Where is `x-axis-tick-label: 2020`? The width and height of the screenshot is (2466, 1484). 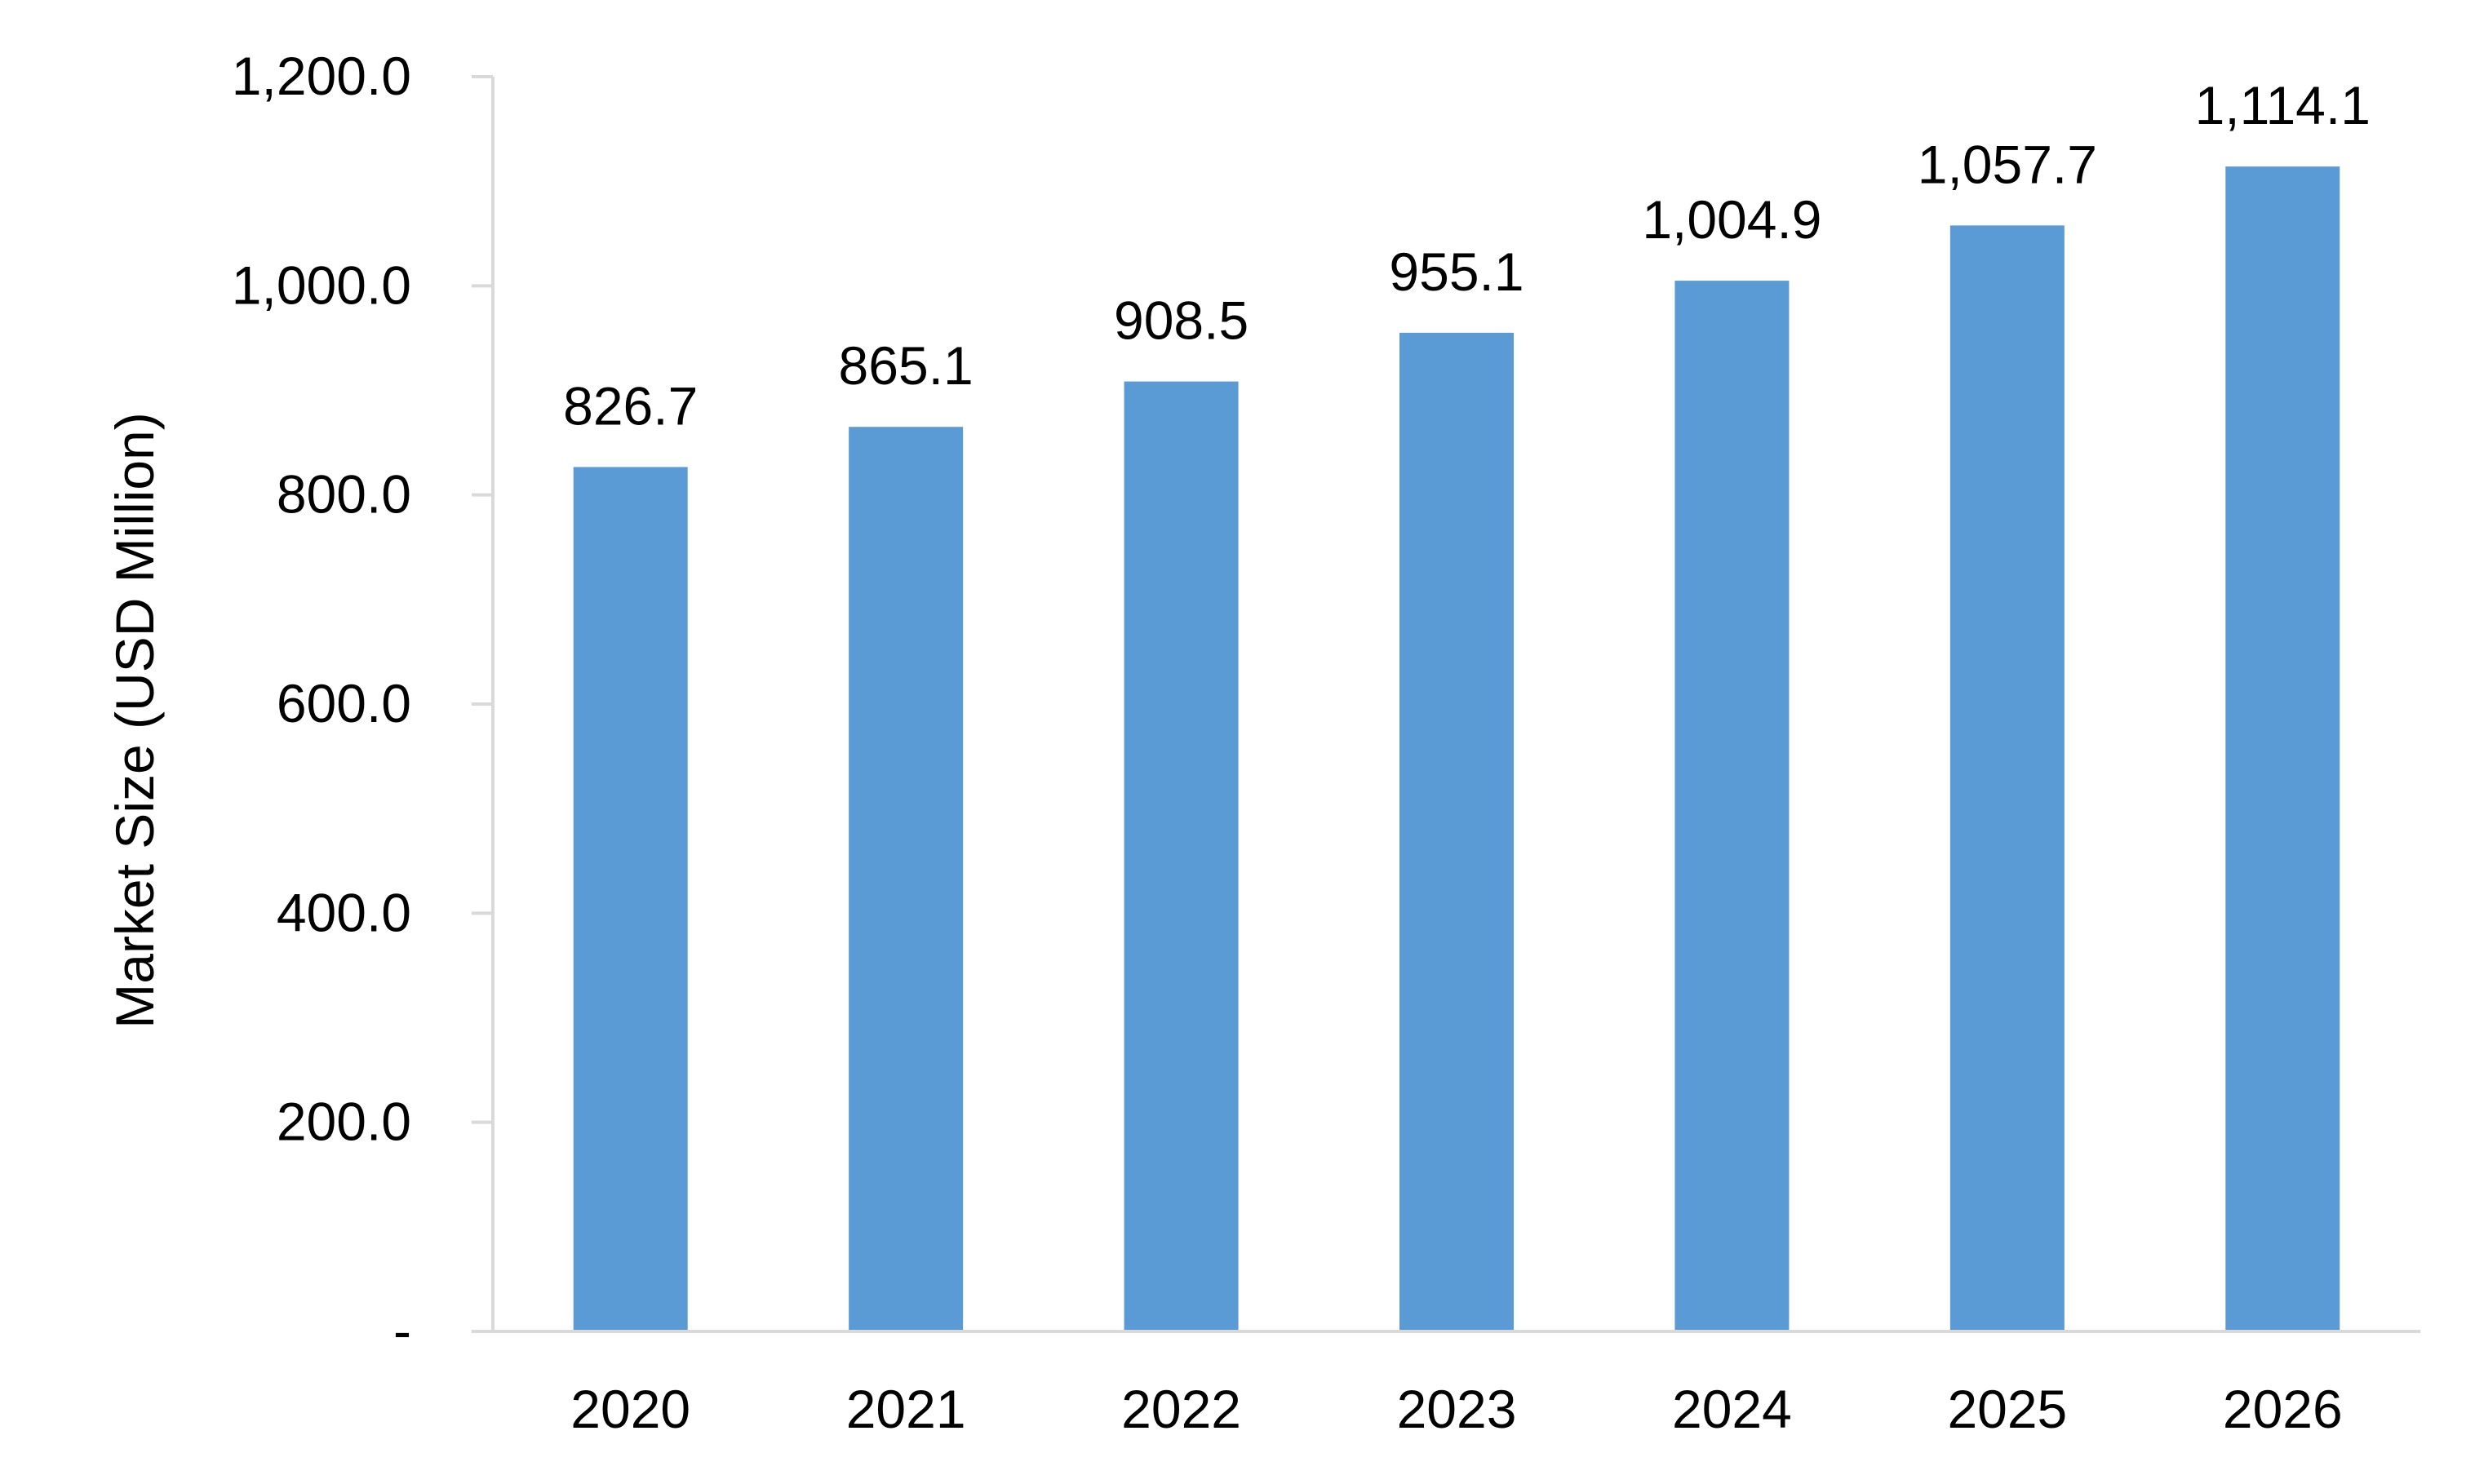 x-axis-tick-label: 2020 is located at coordinates (630, 1409).